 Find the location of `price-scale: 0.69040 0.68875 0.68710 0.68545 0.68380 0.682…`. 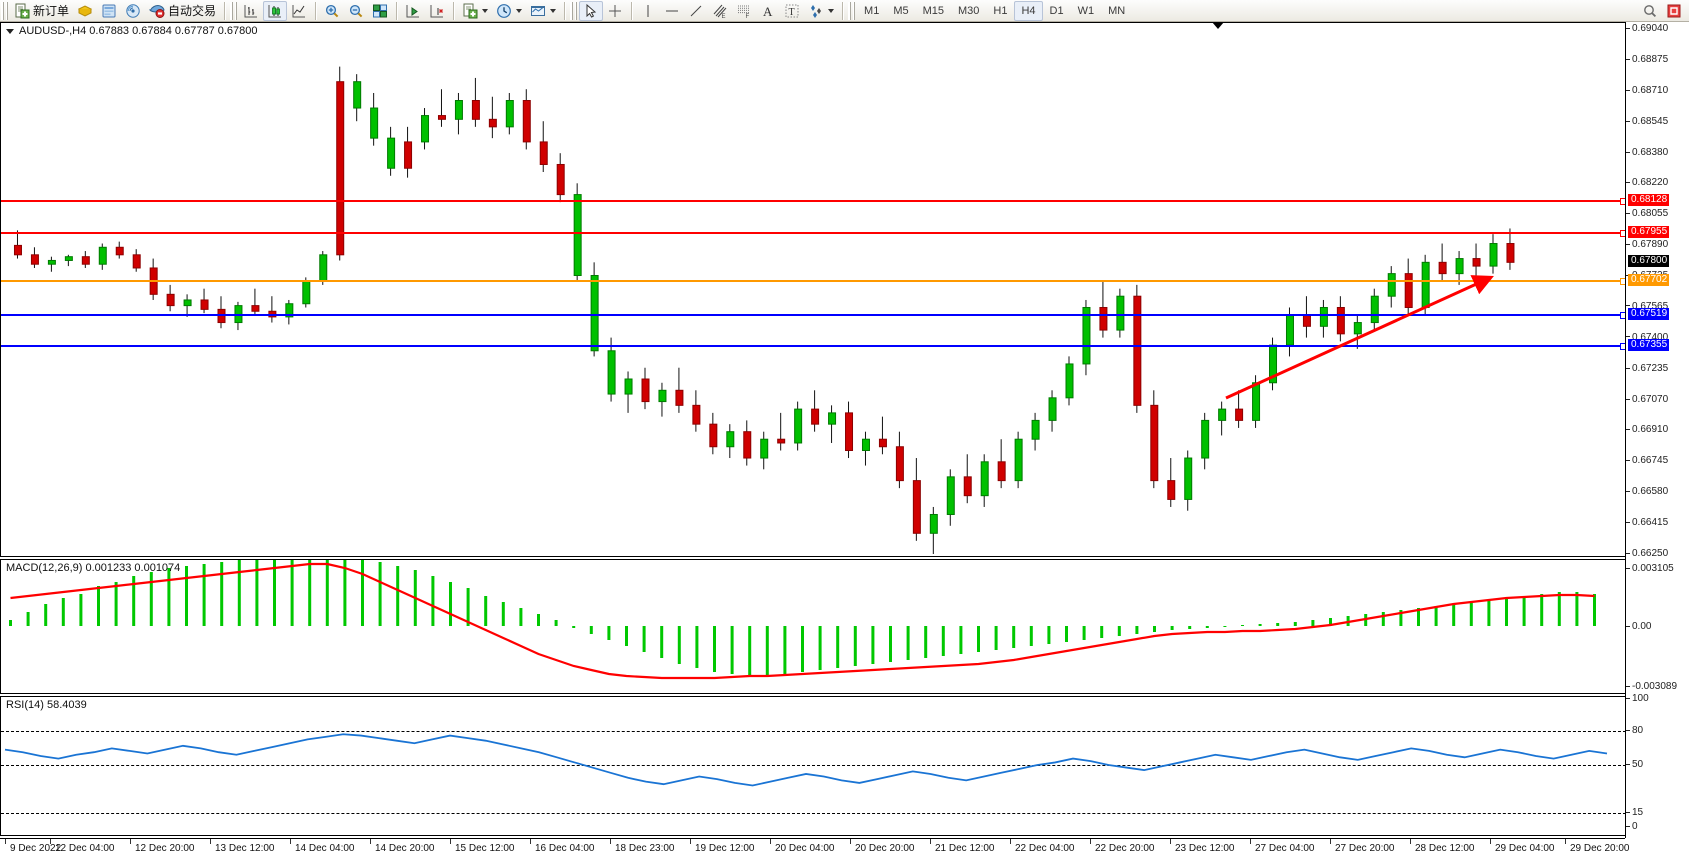

price-scale: 0.69040 0.68875 0.68710 0.68545 0.68380 0.682… is located at coordinates (1657, 430).